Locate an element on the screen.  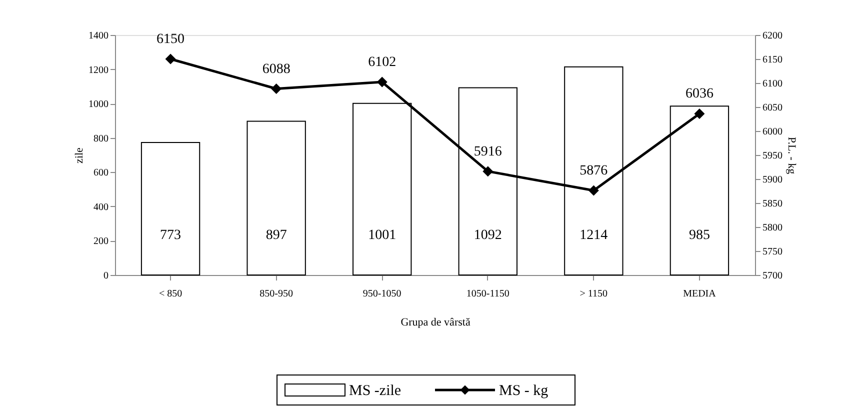
legend-label: MS -zile is located at coordinates (375, 391).